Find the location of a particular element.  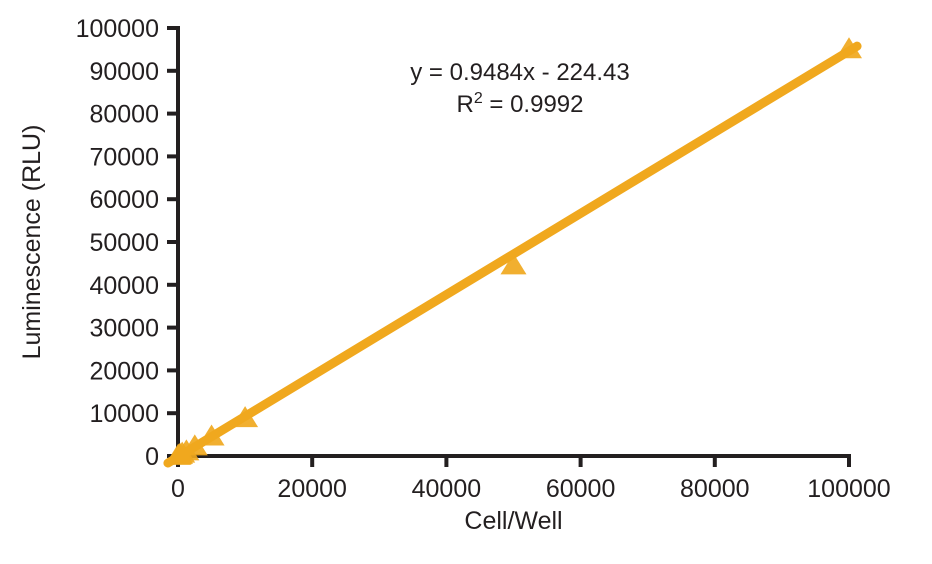

x-tick-label: 20000 is located at coordinates (312, 489).